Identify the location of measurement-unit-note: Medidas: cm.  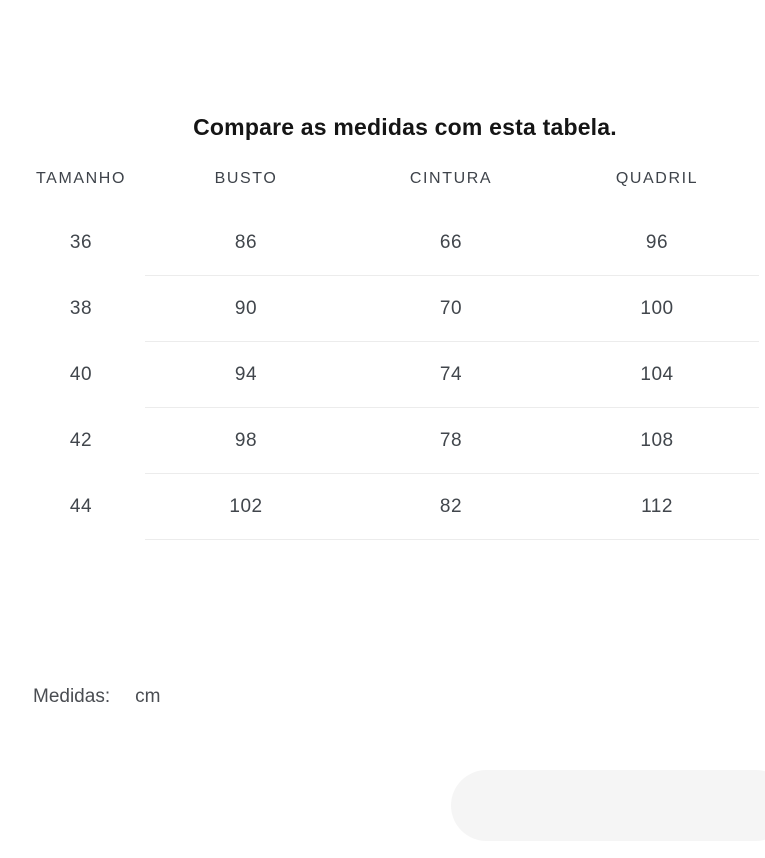
(399, 697).